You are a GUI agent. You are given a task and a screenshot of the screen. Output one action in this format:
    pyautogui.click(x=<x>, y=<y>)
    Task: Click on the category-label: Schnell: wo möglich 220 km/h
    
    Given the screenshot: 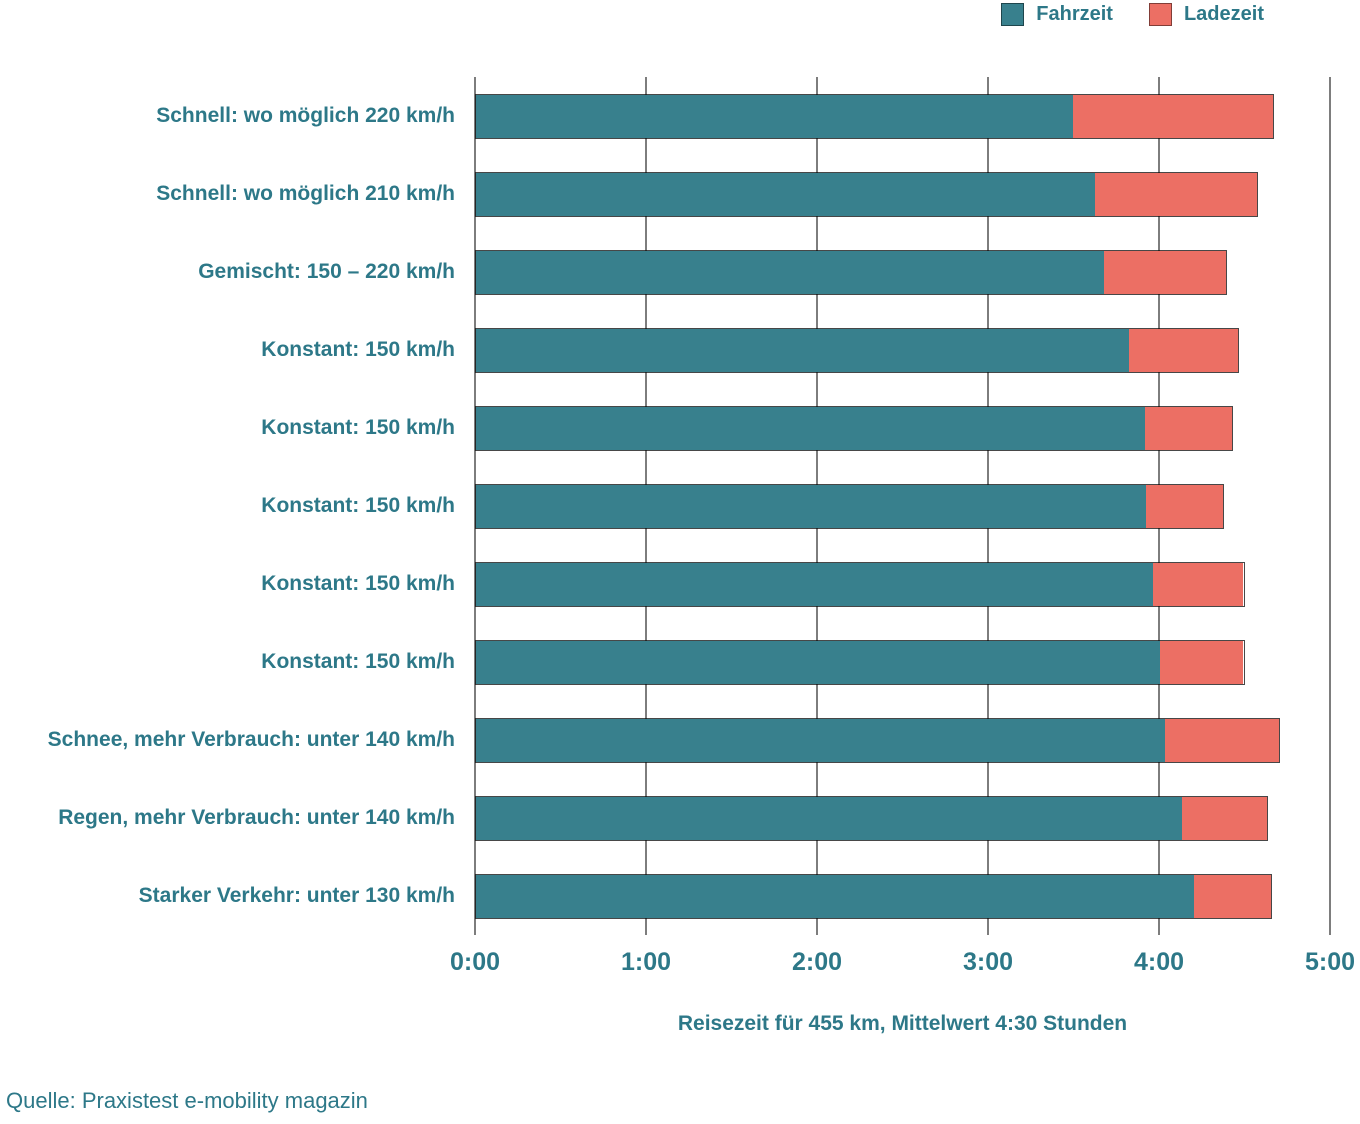 What is the action you would take?
    pyautogui.click(x=305, y=115)
    